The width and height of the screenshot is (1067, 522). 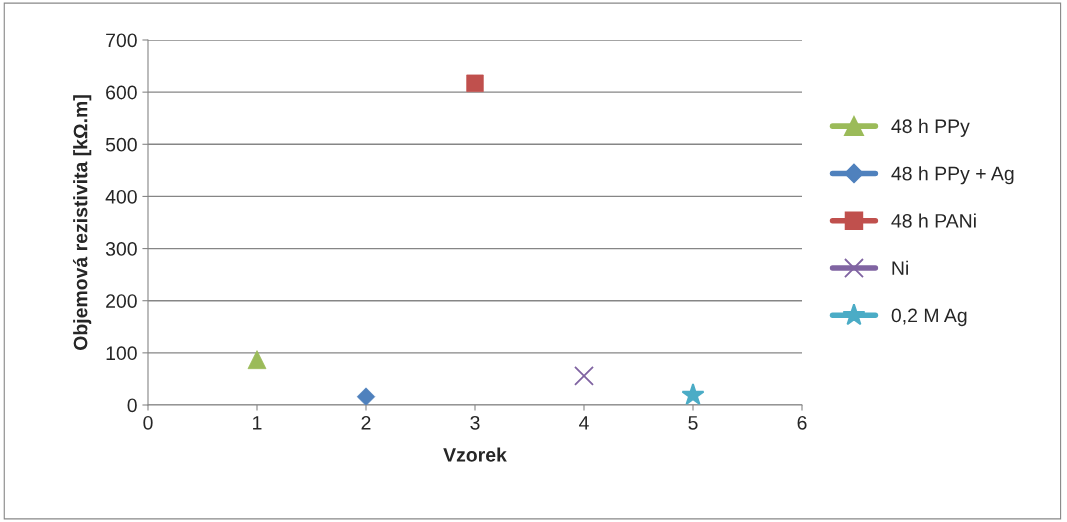 What do you see at coordinates (584, 423) in the screenshot?
I see `x-tick-label: 4` at bounding box center [584, 423].